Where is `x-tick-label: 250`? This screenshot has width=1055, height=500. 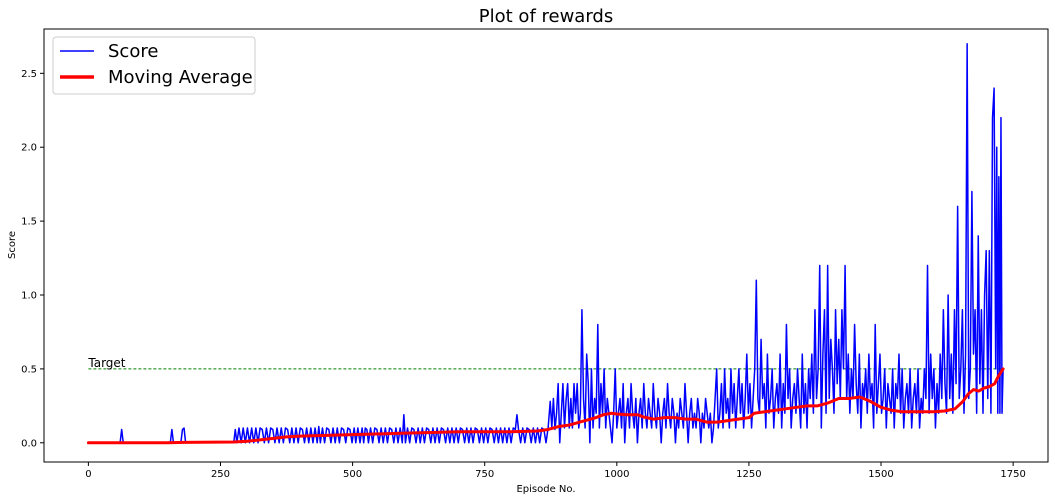 x-tick-label: 250 is located at coordinates (220, 474).